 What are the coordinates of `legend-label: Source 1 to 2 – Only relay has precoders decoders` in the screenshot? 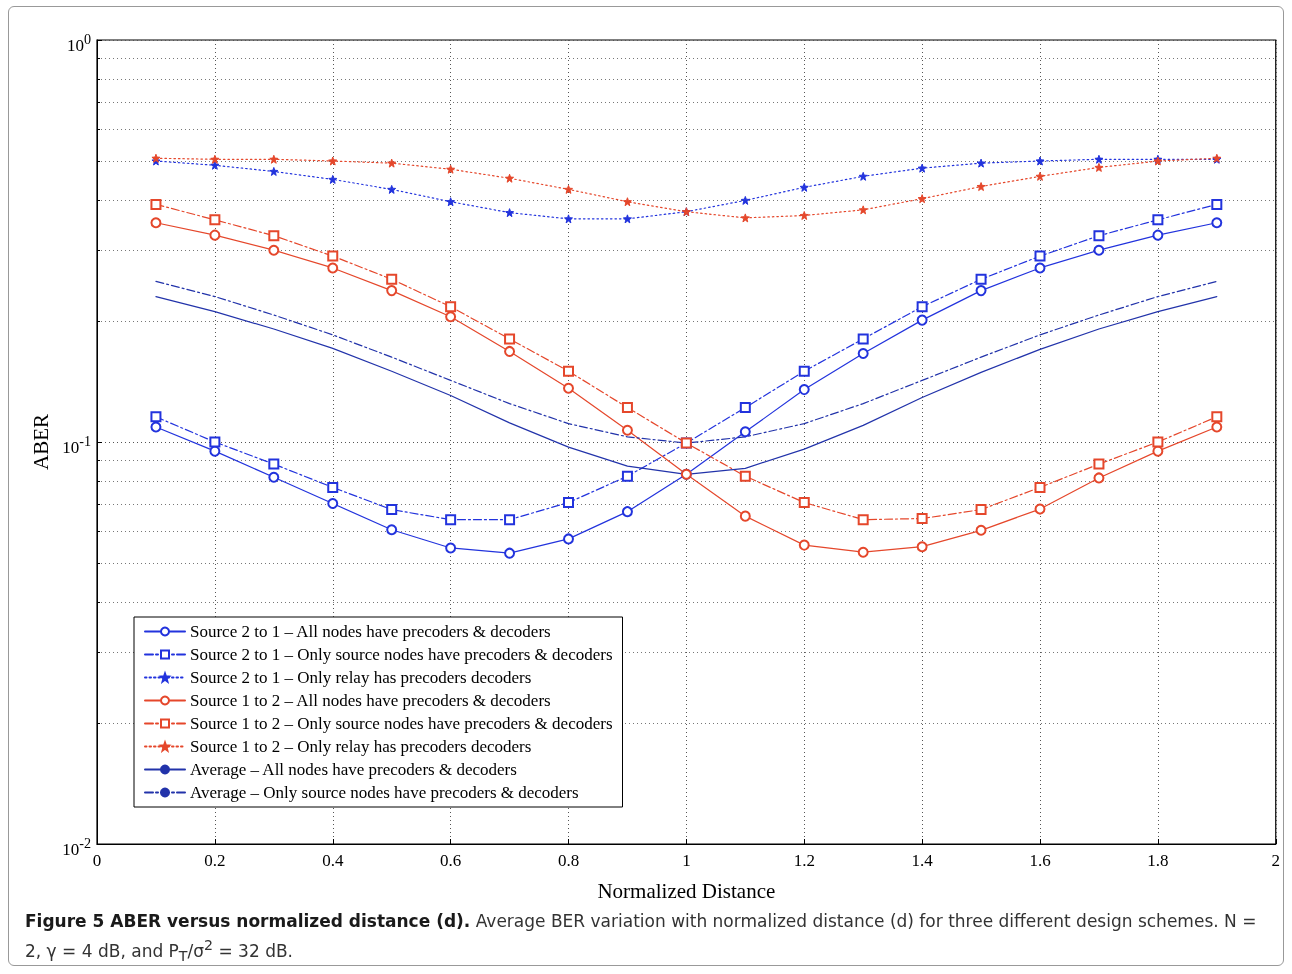 It's located at (361, 746).